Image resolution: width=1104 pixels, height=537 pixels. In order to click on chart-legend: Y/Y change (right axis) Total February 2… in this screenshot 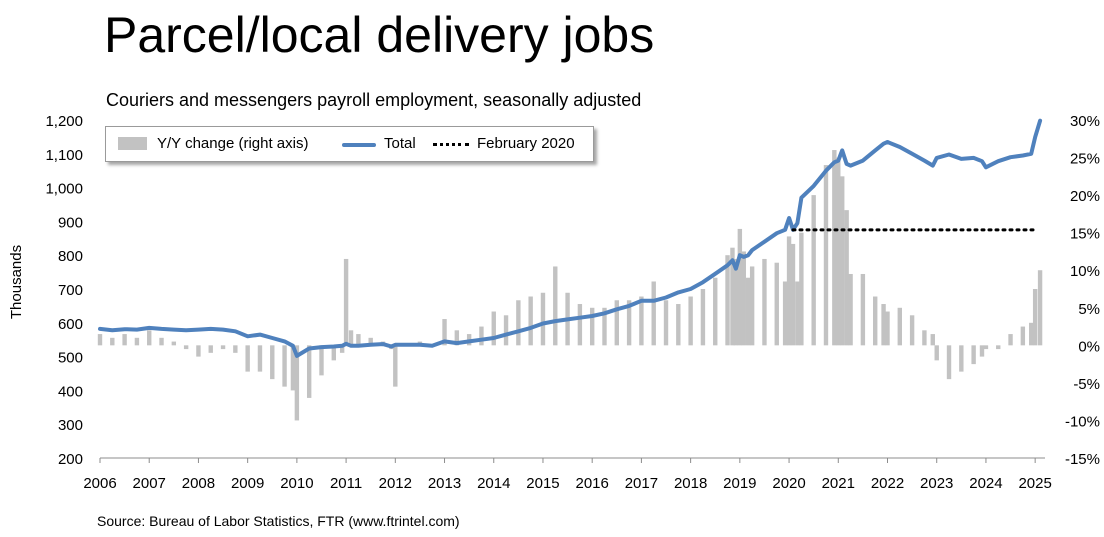, I will do `click(349, 144)`.